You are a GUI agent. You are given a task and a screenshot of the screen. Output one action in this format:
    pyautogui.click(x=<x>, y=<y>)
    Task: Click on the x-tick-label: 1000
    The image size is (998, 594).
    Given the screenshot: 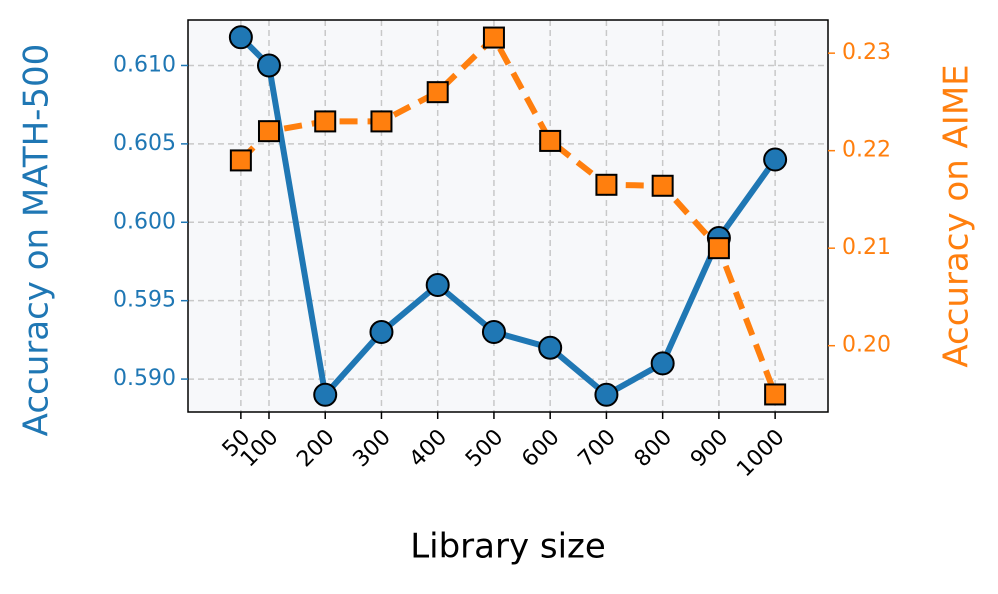 What is the action you would take?
    pyautogui.click(x=760, y=453)
    